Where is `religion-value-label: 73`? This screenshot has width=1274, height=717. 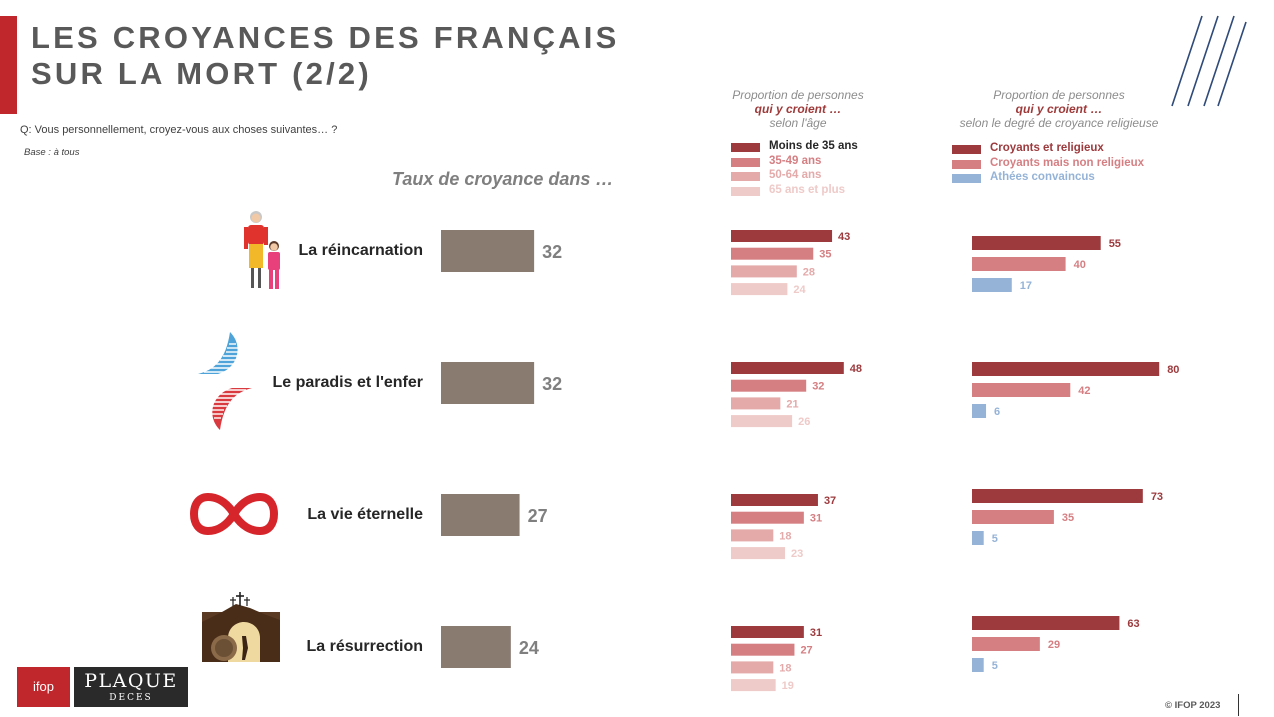 religion-value-label: 73 is located at coordinates (1157, 497).